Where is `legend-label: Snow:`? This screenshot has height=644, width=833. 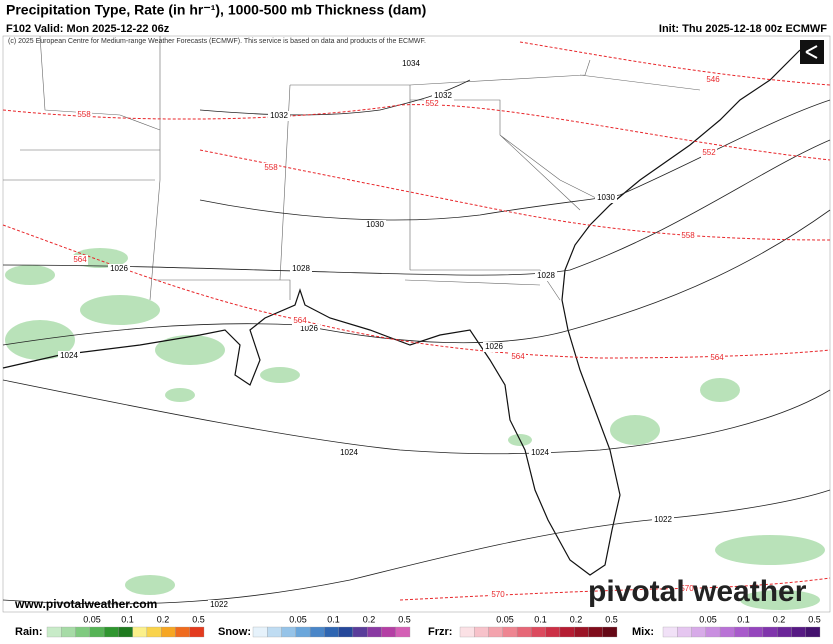
legend-label: Snow: is located at coordinates (234, 632).